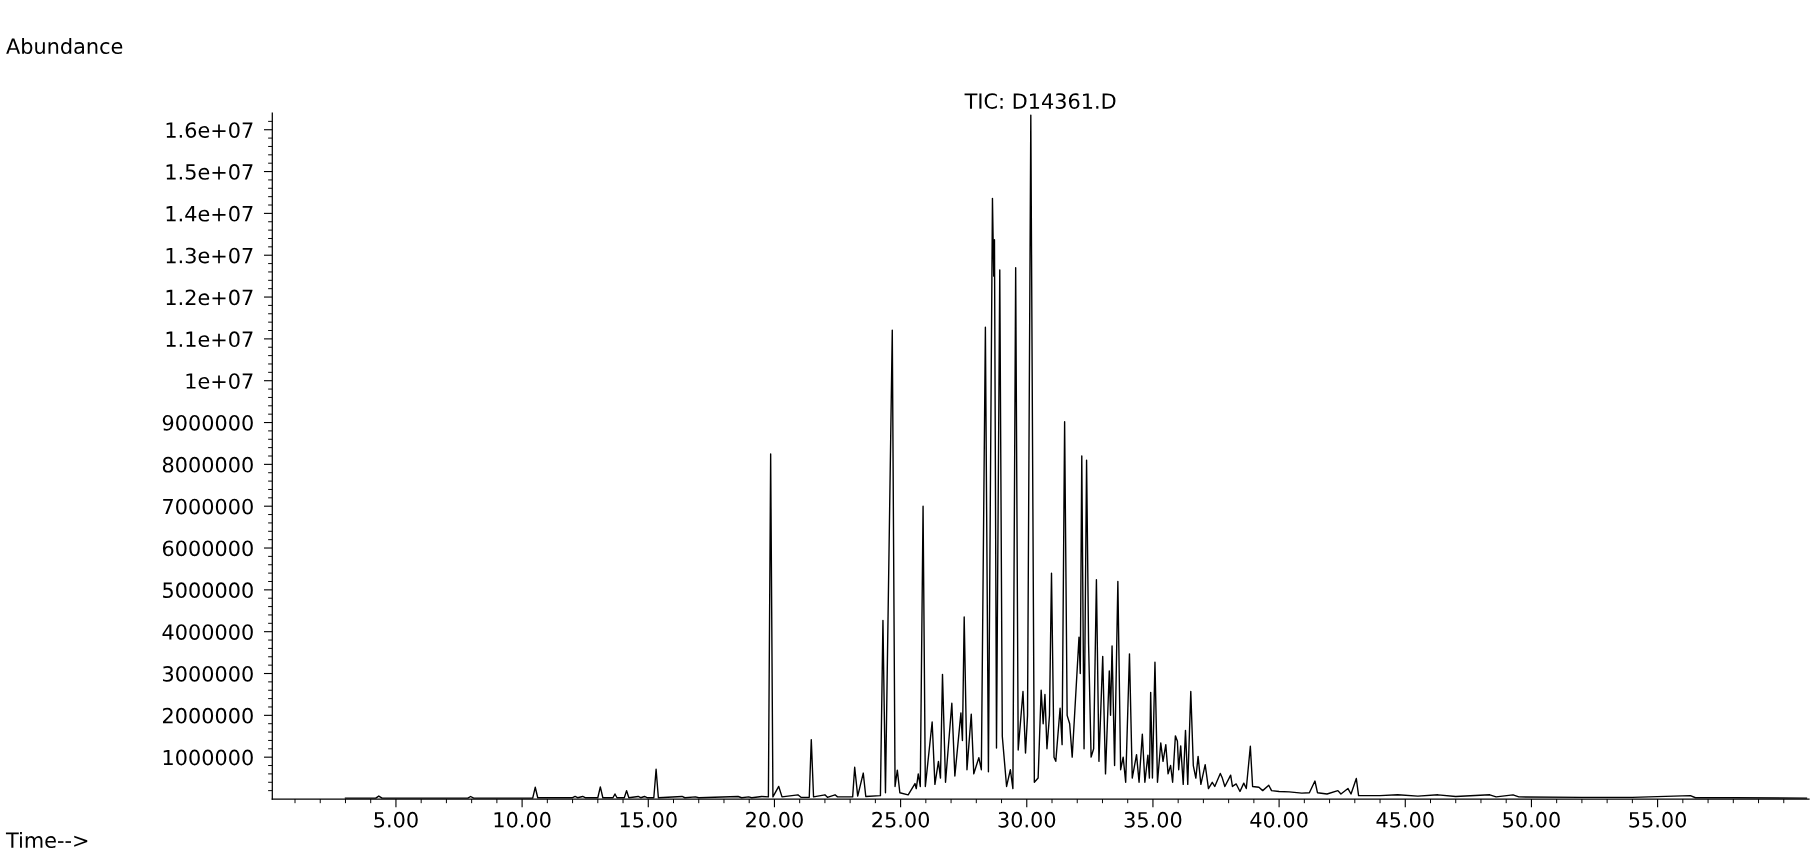 Image resolution: width=1815 pixels, height=859 pixels. I want to click on y-tick-label: 6000000, so click(207, 548).